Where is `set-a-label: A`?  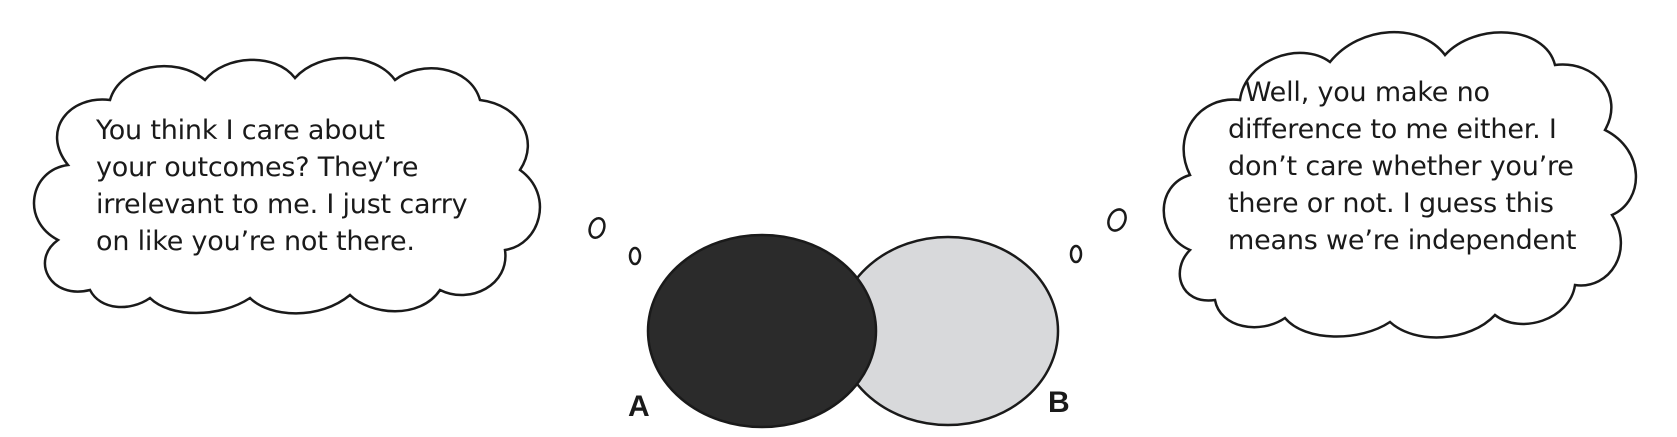
set-a-label: A is located at coordinates (639, 406).